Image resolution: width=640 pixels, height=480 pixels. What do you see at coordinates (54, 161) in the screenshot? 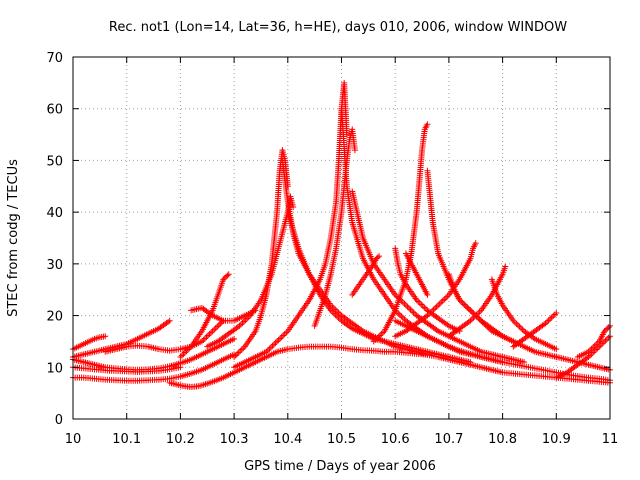
I see `y-tick-label: 50` at bounding box center [54, 161].